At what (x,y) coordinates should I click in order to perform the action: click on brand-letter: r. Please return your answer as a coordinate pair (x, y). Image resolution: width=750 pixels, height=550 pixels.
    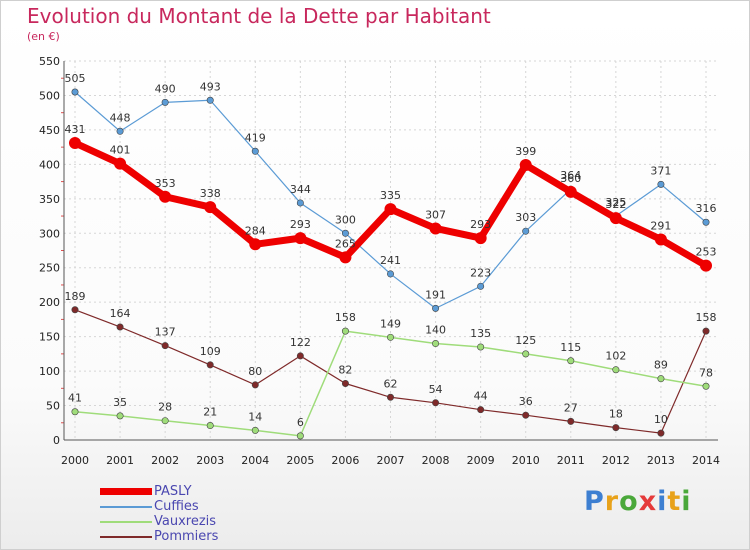
    Looking at the image, I should click on (612, 501).